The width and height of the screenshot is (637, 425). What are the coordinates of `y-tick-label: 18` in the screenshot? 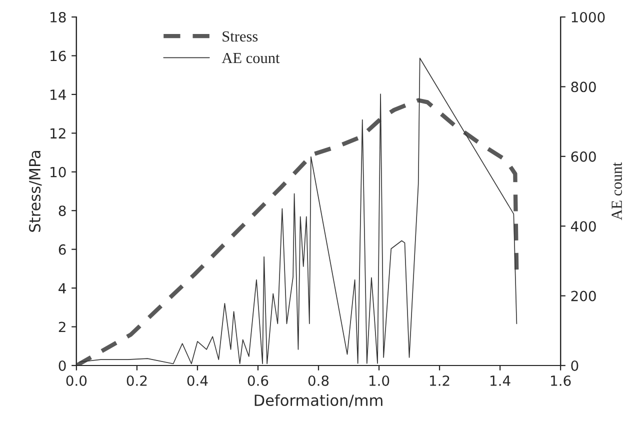 It's located at (58, 17).